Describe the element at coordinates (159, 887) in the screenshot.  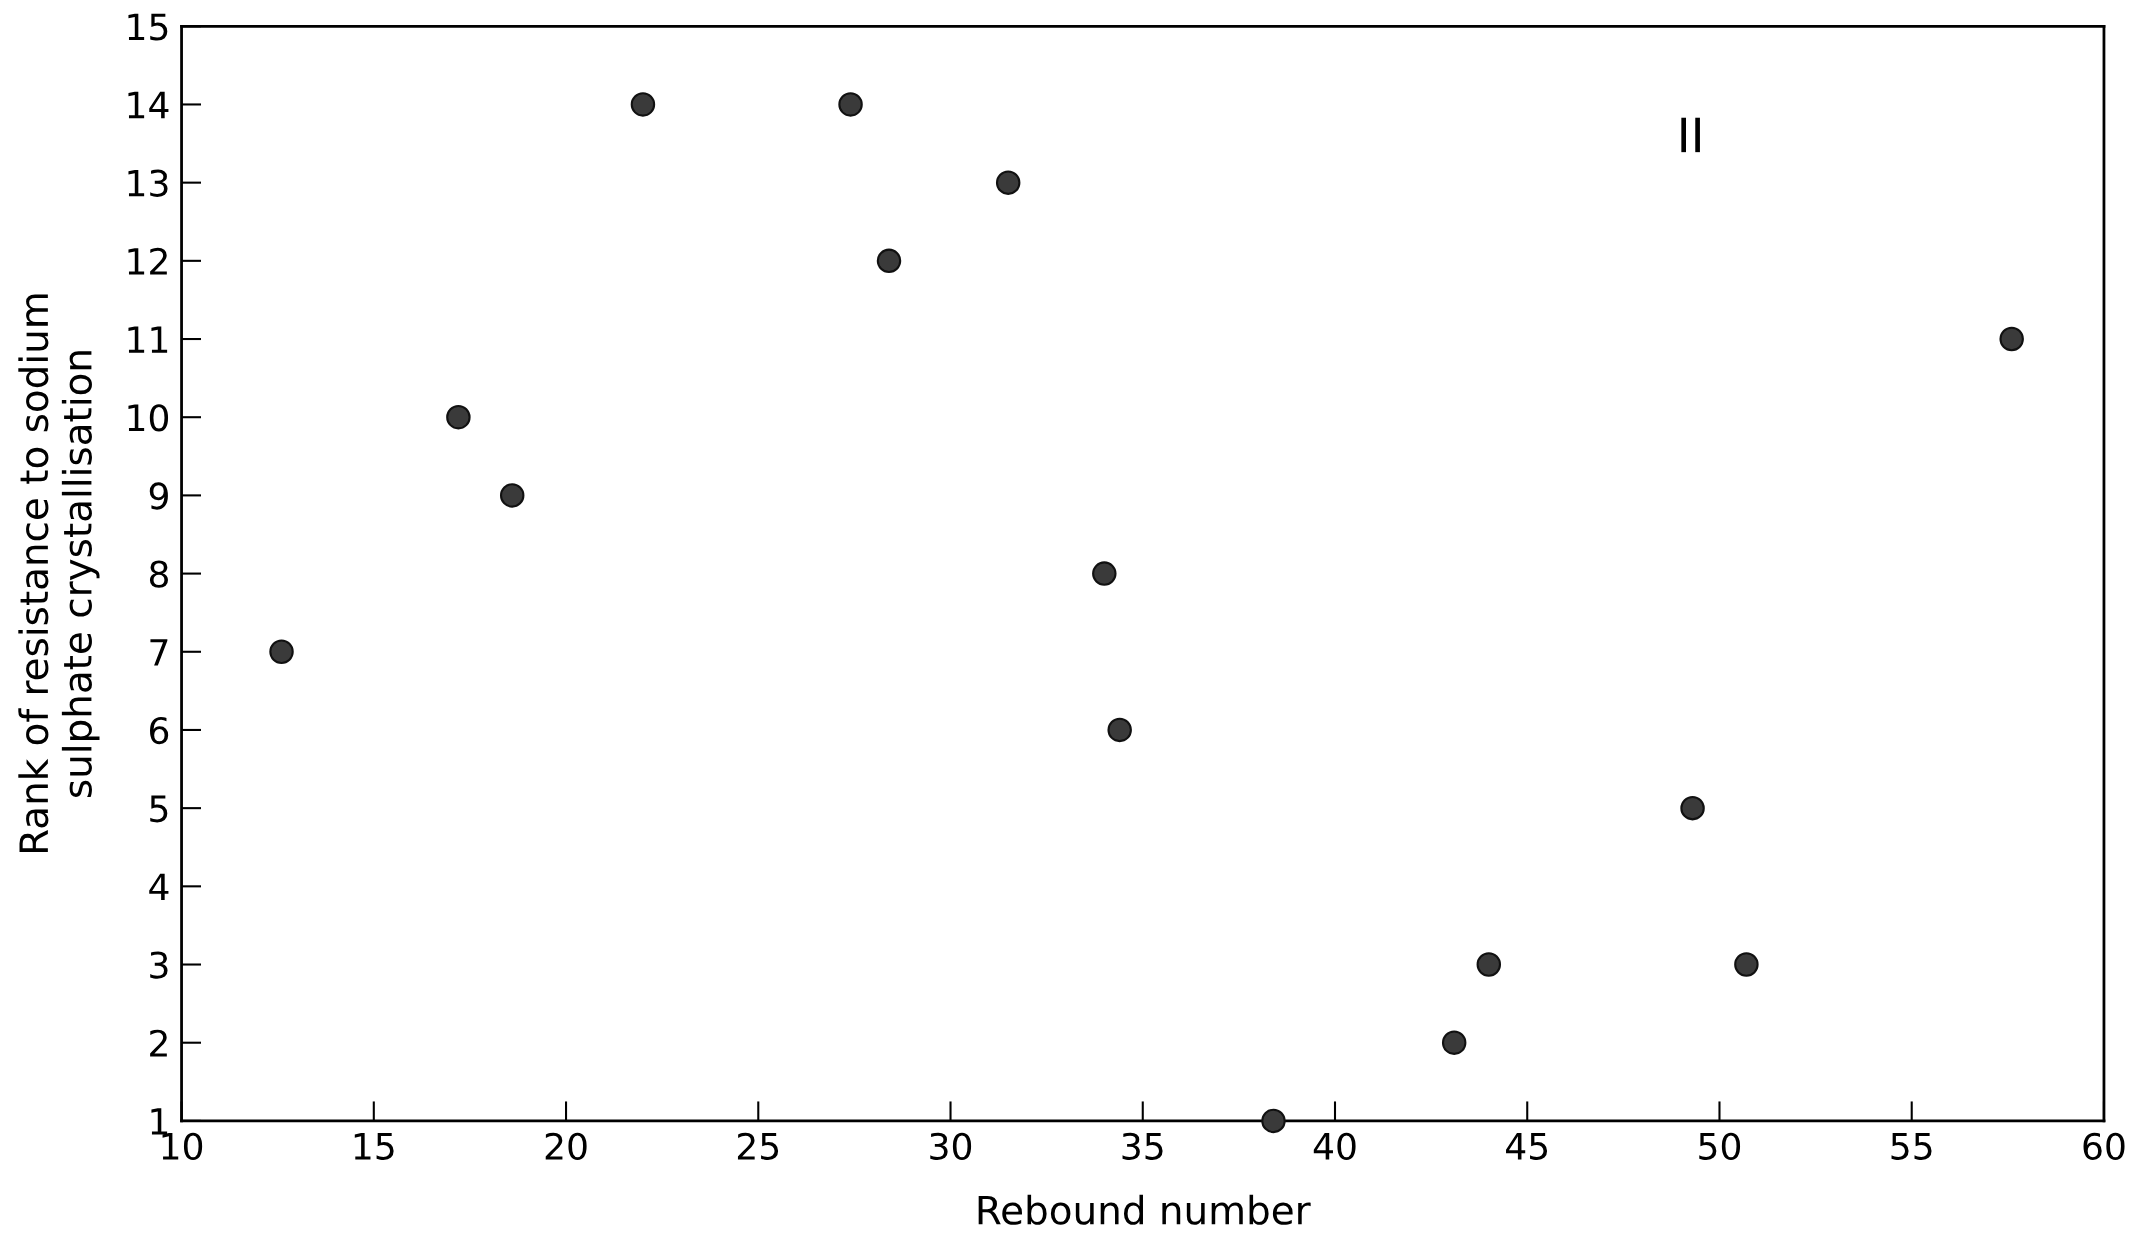
I see `y-tick-label: 4` at that location.